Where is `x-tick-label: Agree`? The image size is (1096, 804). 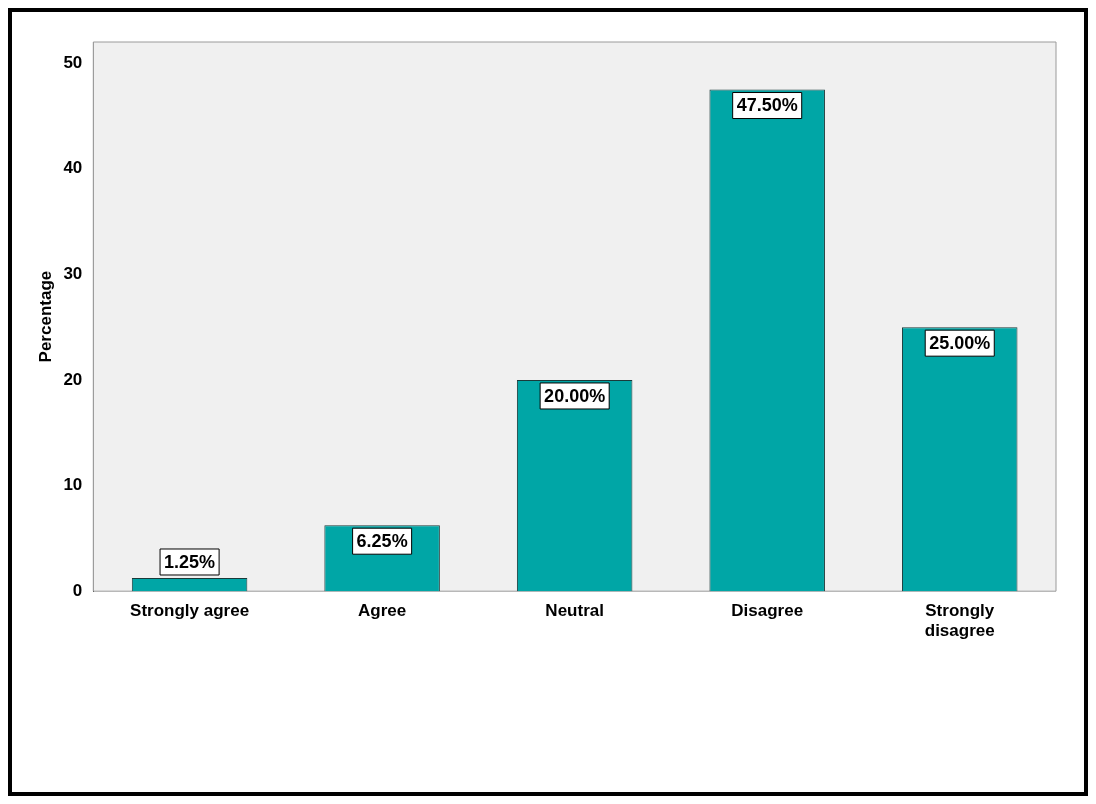 x-tick-label: Agree is located at coordinates (382, 611).